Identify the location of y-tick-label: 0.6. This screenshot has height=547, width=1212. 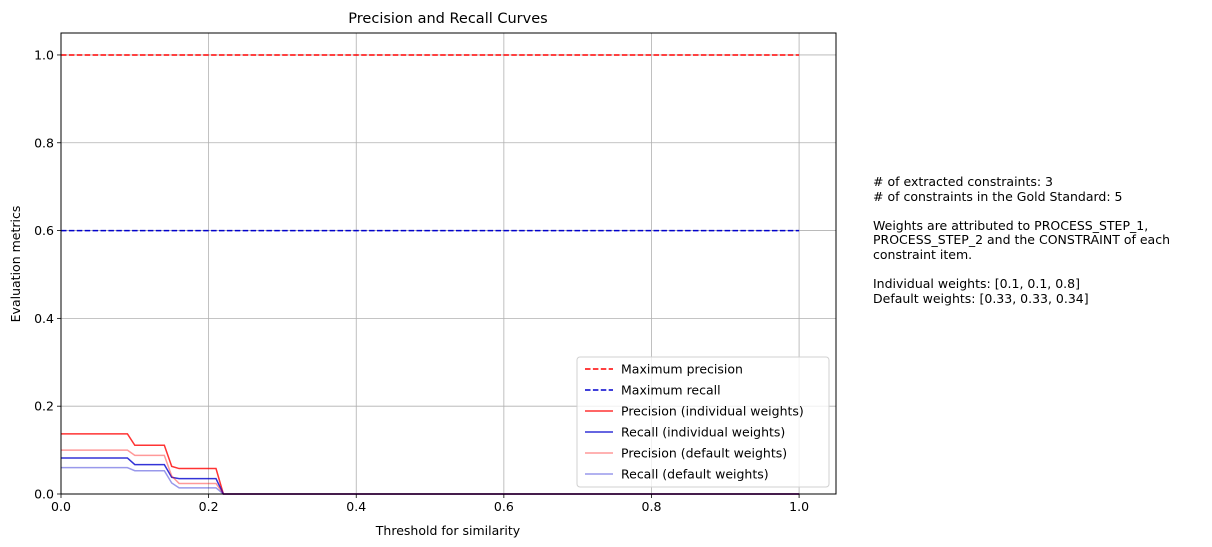
(44, 230).